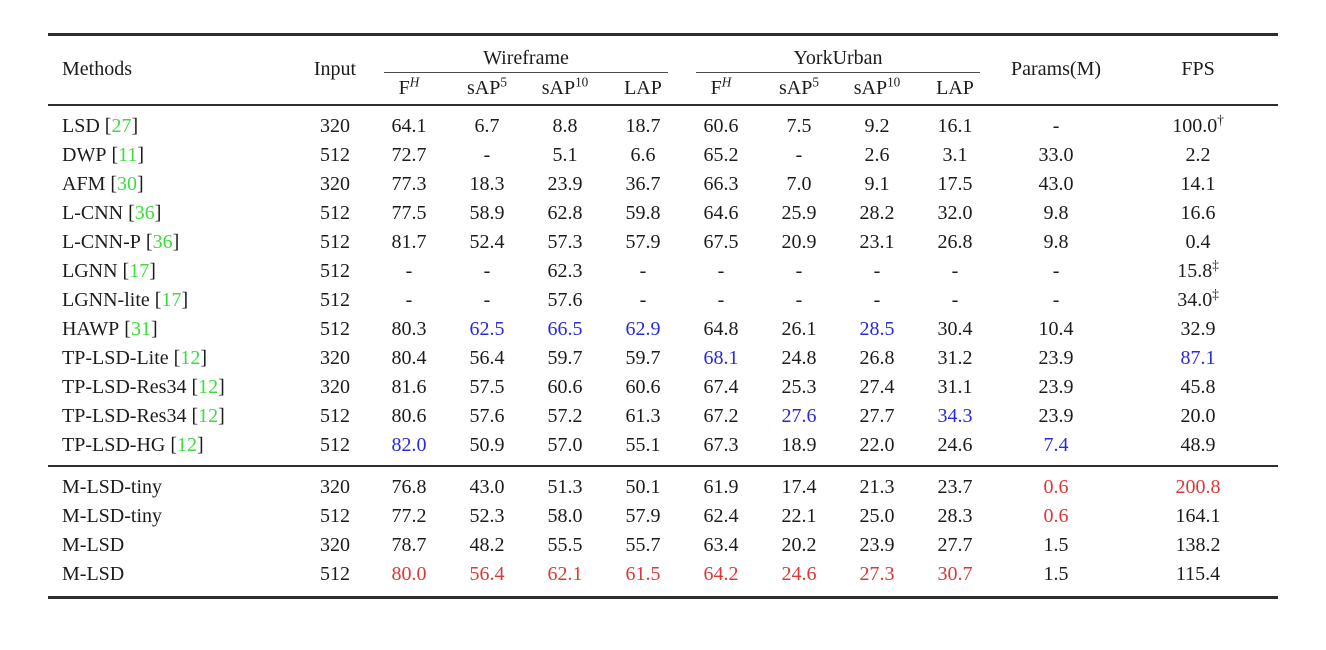 The image size is (1326, 650). What do you see at coordinates (1198, 448) in the screenshot?
I see `value-cell: 48.9` at bounding box center [1198, 448].